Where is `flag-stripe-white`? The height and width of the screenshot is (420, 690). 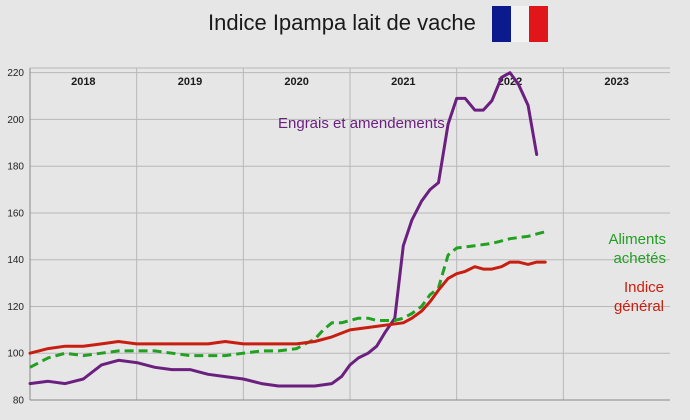 flag-stripe-white is located at coordinates (520, 24).